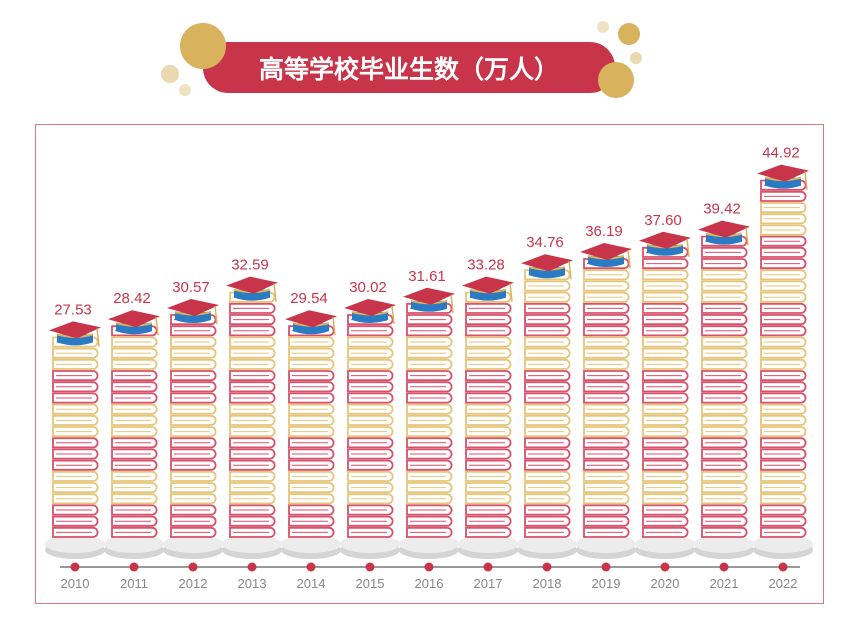 This screenshot has width=850, height=642. I want to click on x-tick-label: 2019, so click(606, 583).